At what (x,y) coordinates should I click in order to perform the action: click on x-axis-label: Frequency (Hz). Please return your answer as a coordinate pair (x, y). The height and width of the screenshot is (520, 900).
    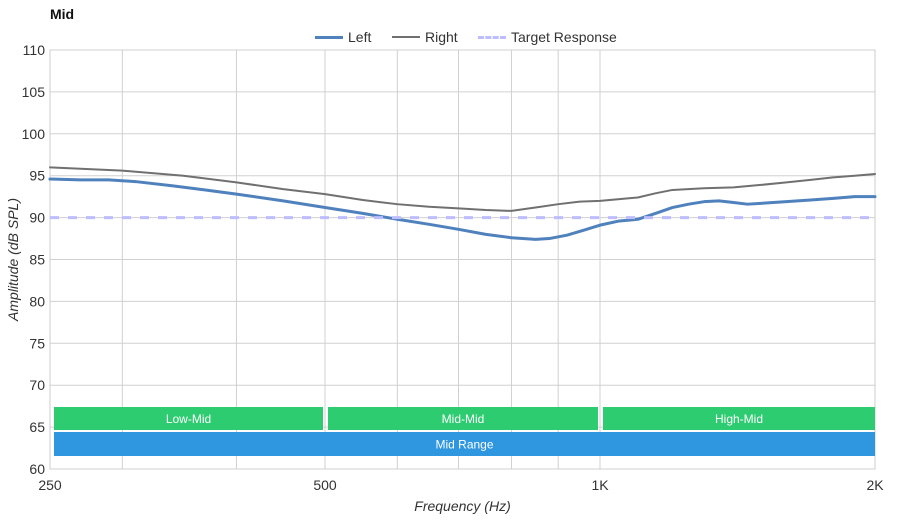
    Looking at the image, I should click on (462, 506).